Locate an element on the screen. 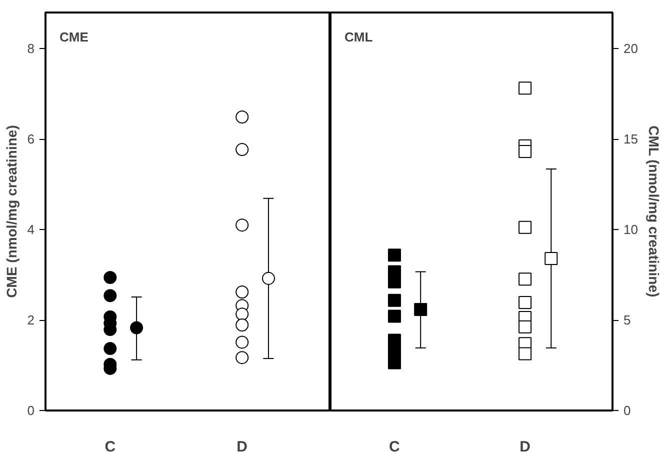 This screenshot has width=664, height=458. text: CML is located at coordinates (358, 37).